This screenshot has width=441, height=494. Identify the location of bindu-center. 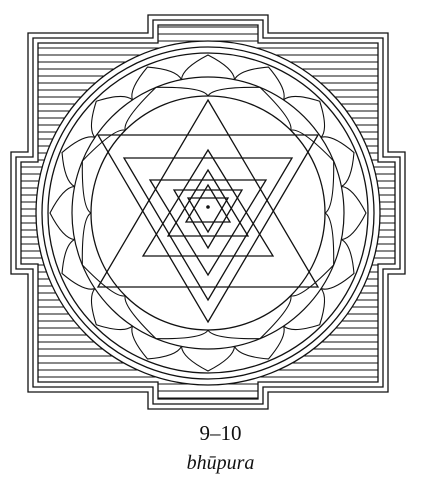
(208, 207).